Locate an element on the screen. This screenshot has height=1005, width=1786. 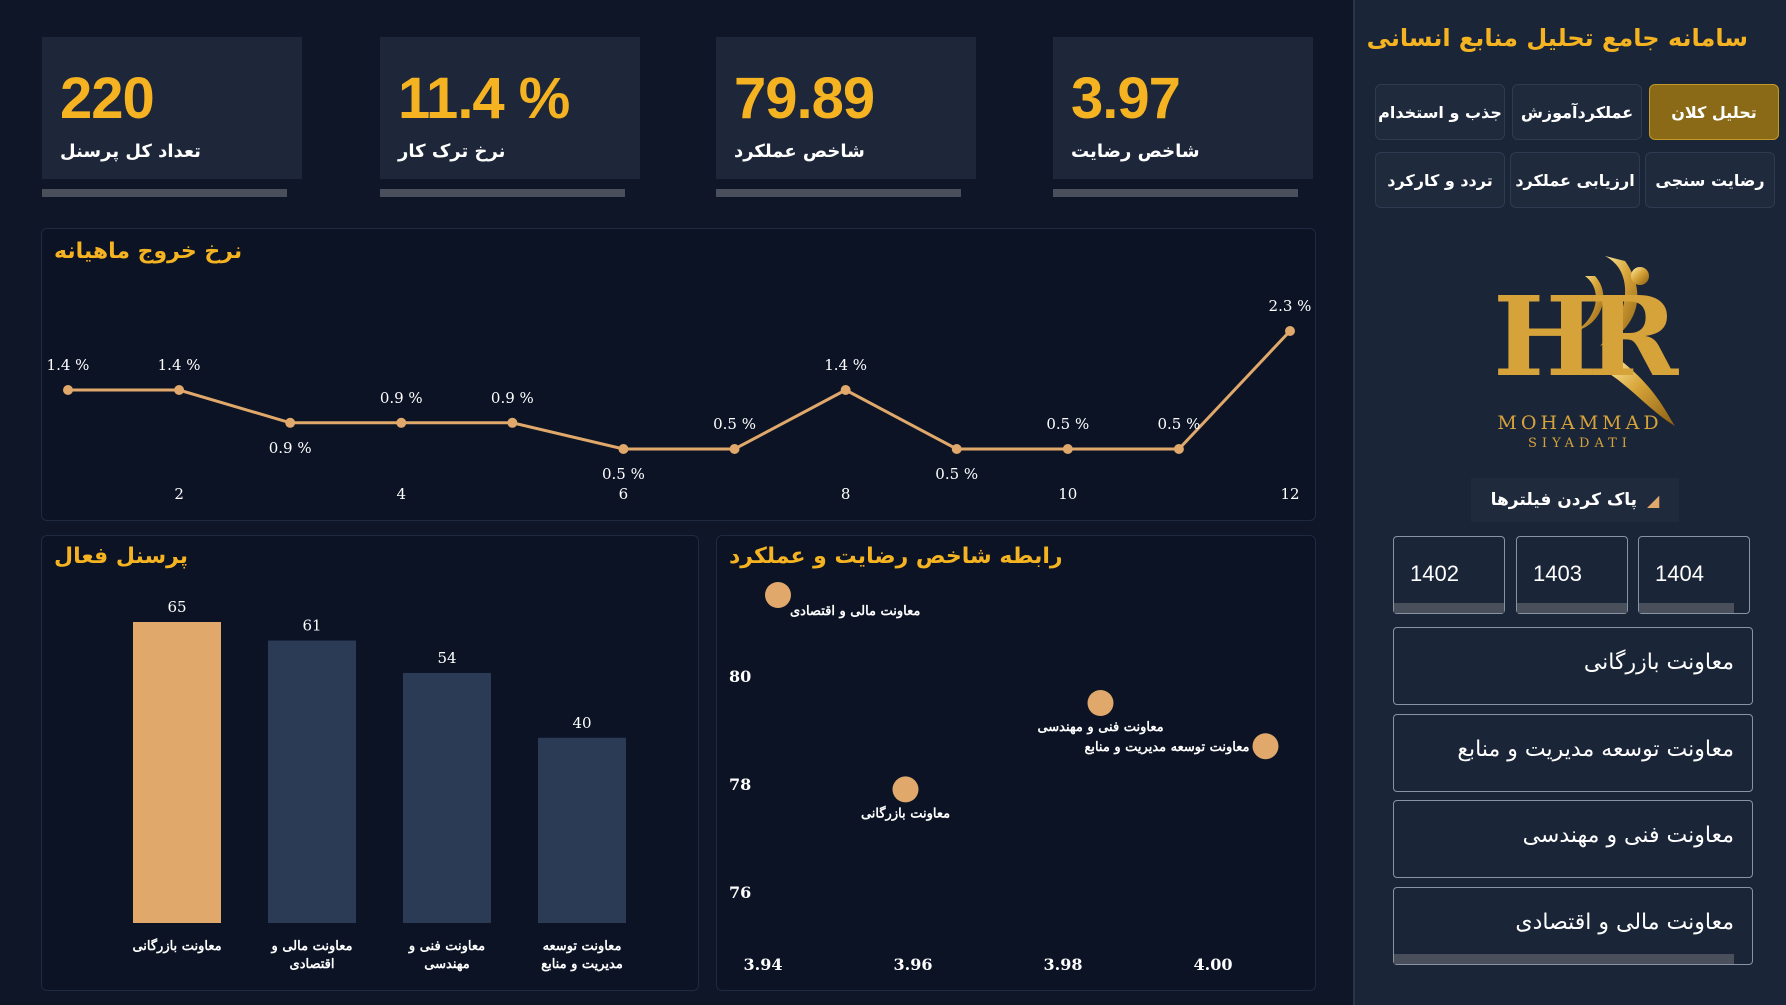
logo-letters: HR is located at coordinates (1585, 336).